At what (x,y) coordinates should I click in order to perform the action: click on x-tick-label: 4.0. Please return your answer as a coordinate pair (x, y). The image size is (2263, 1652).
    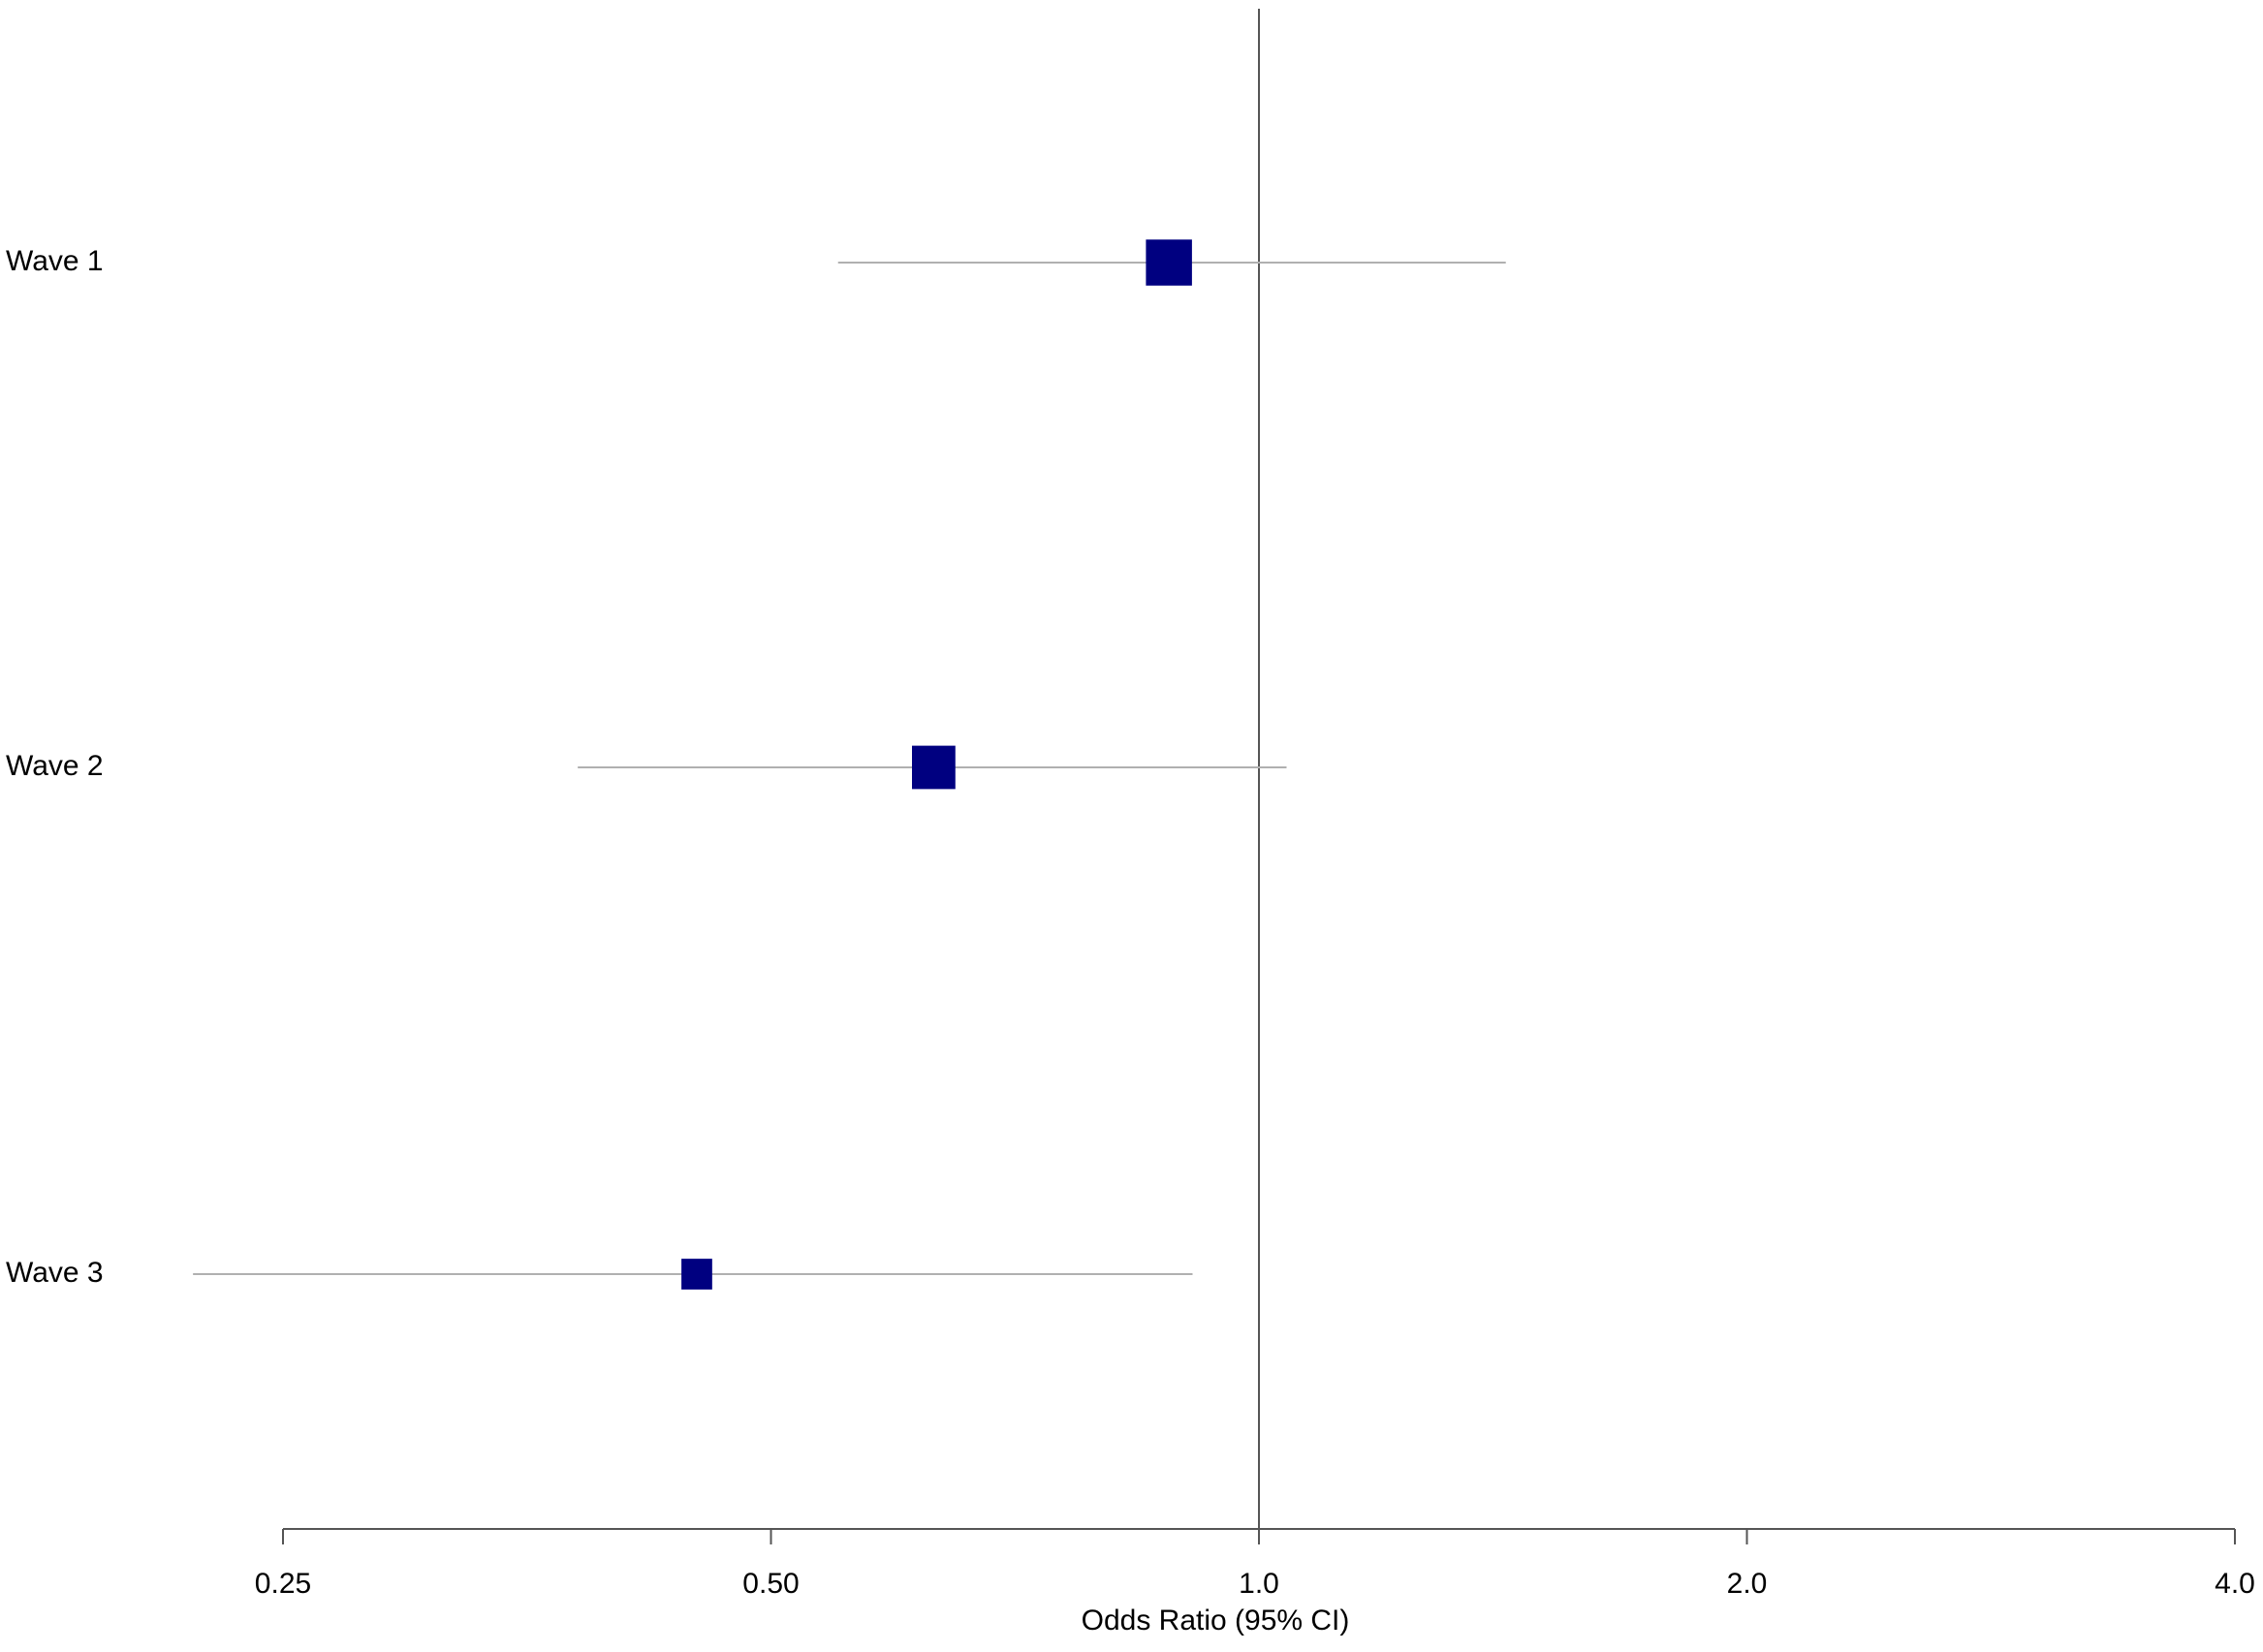
    Looking at the image, I should click on (2235, 1584).